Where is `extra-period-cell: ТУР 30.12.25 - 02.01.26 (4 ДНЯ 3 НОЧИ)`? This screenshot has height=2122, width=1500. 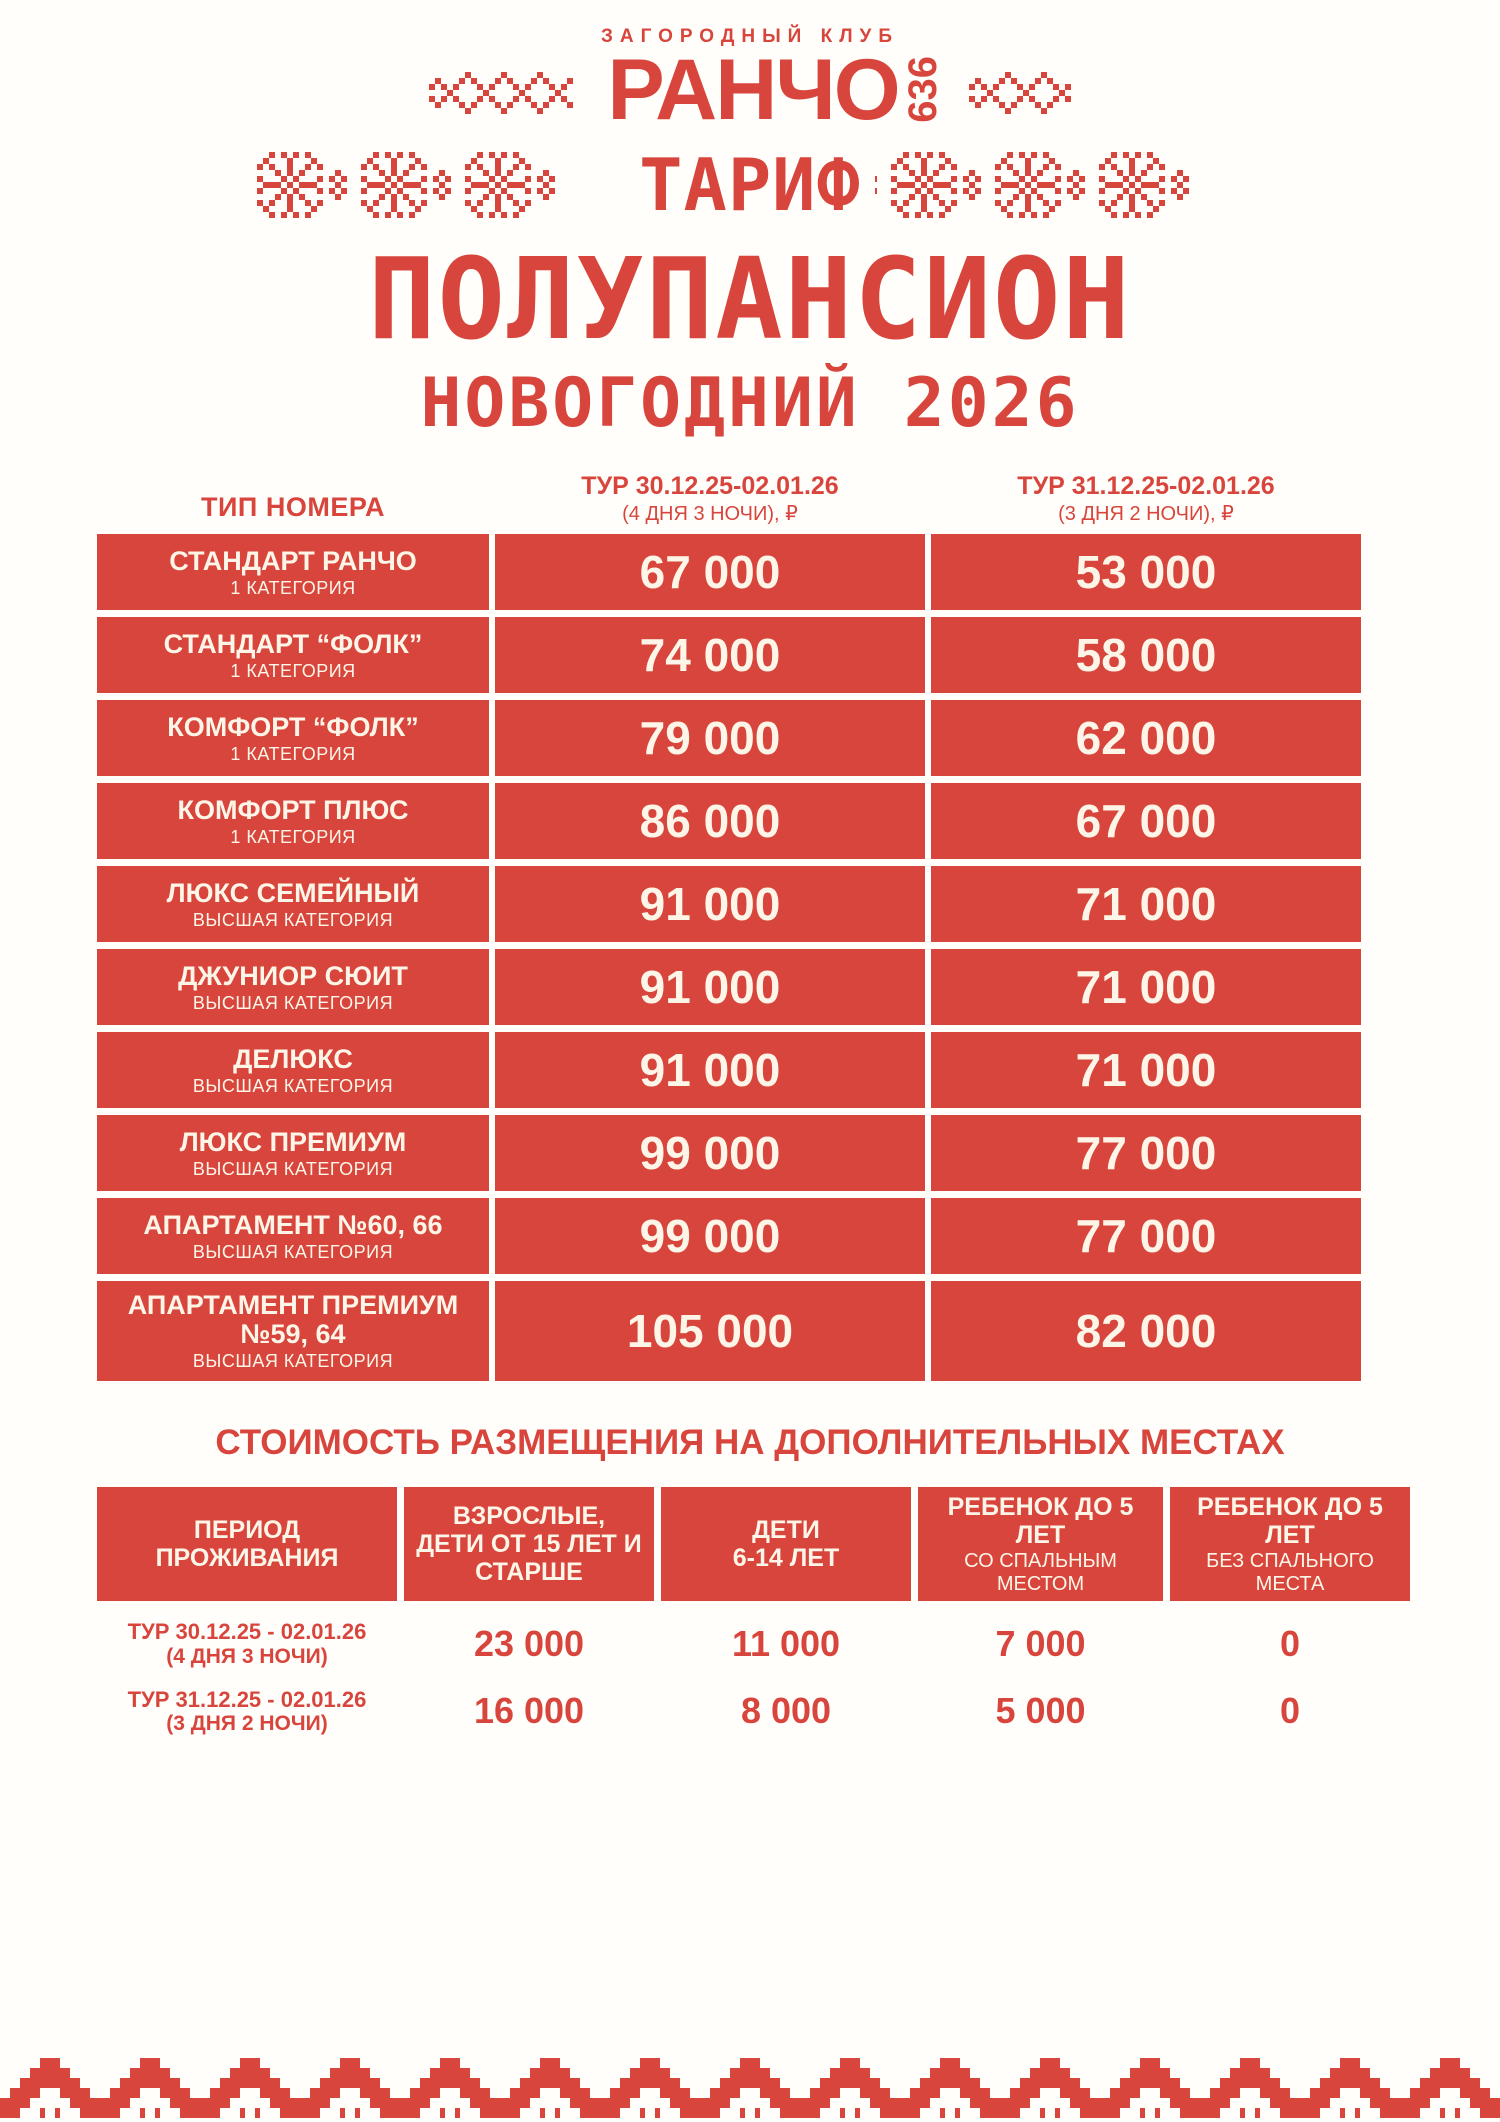 extra-period-cell: ТУР 30.12.25 - 02.01.26 (4 ДНЯ 3 НОЧИ) is located at coordinates (247, 1643).